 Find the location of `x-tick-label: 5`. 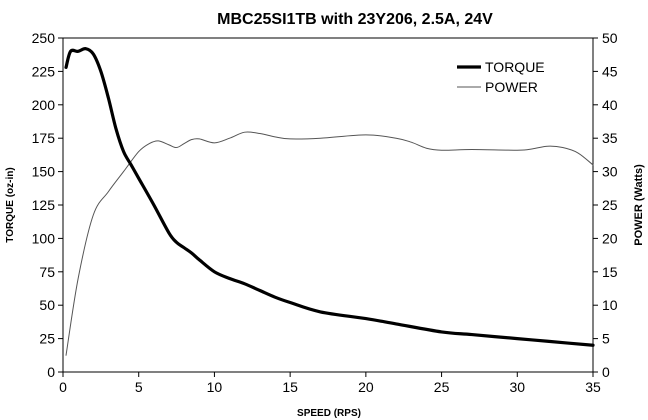

x-tick-label: 5 is located at coordinates (139, 387).